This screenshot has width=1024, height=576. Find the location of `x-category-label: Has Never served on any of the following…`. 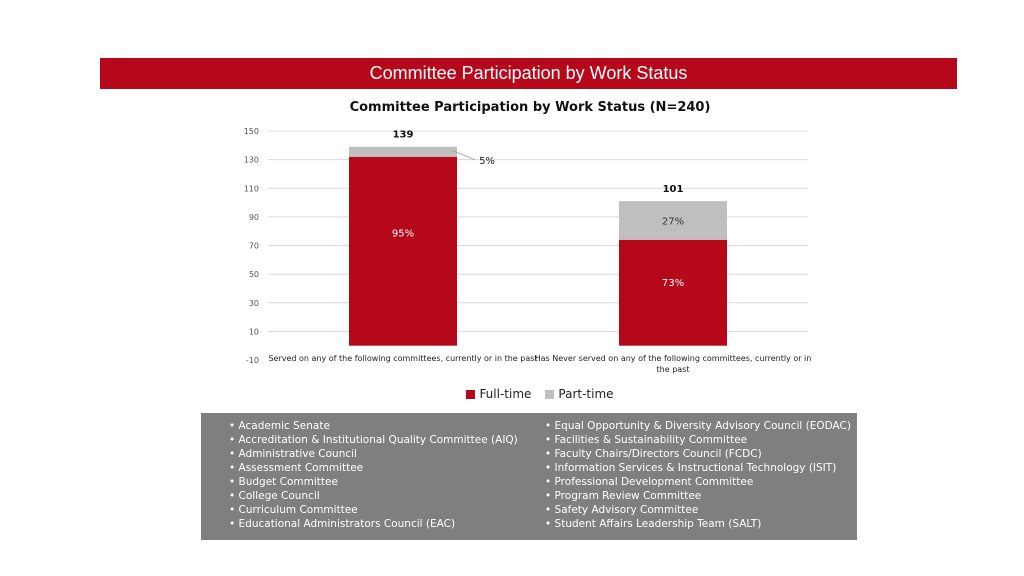

x-category-label: Has Never served on any of the following… is located at coordinates (673, 358).